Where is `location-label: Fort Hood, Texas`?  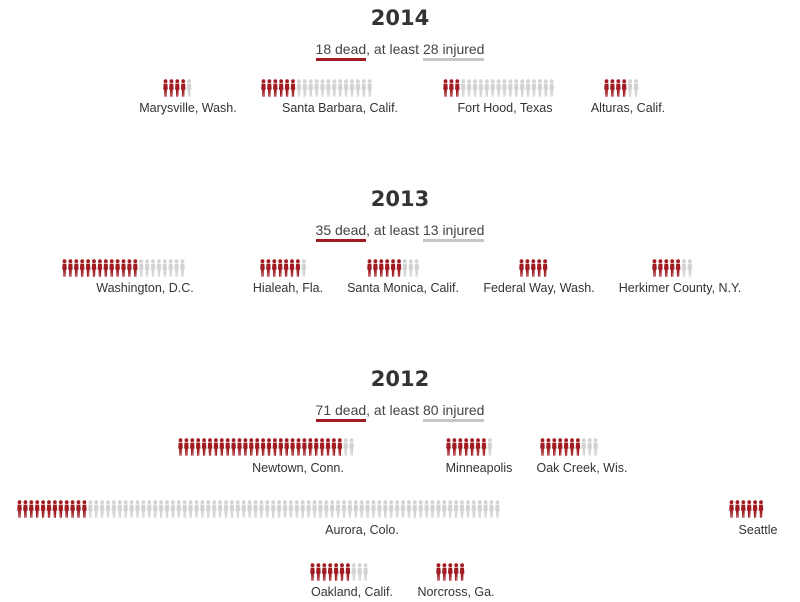 location-label: Fort Hood, Texas is located at coordinates (505, 108).